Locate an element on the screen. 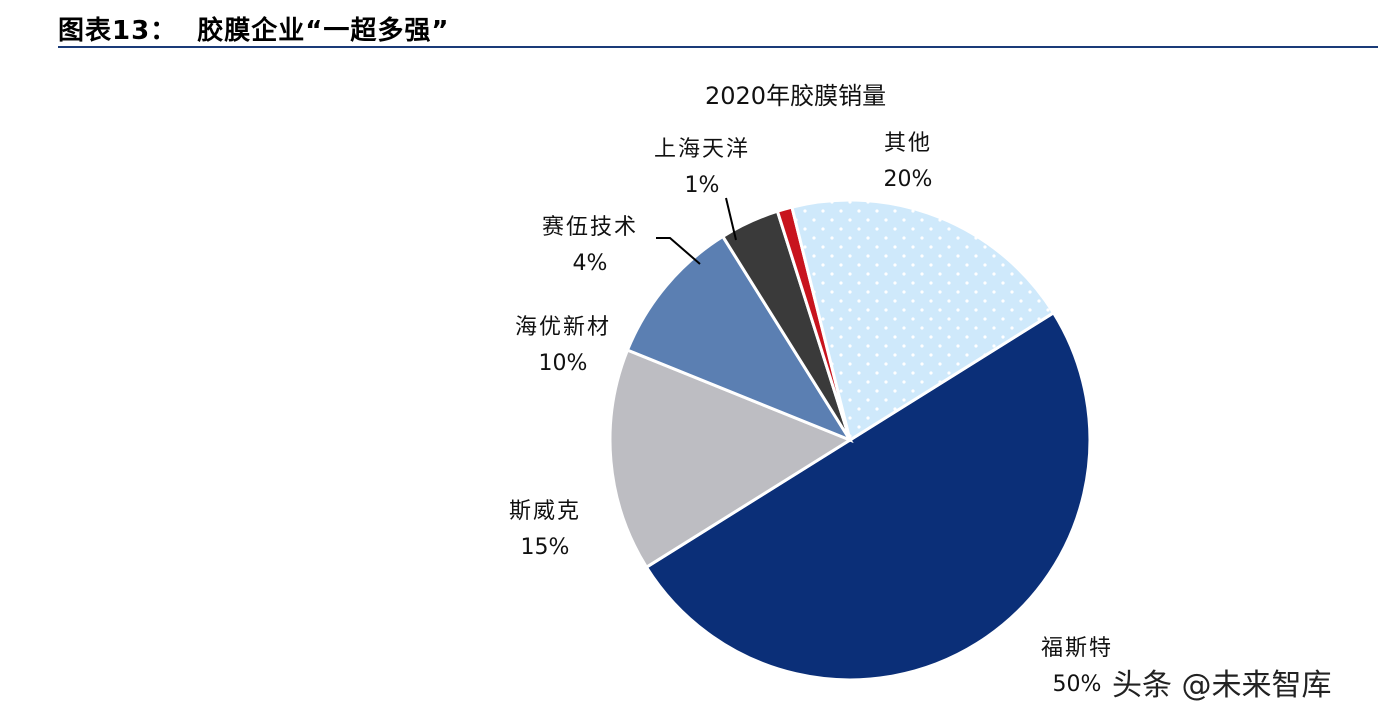 This screenshot has width=1392, height=722. pie-label-value: 4% is located at coordinates (590, 263).